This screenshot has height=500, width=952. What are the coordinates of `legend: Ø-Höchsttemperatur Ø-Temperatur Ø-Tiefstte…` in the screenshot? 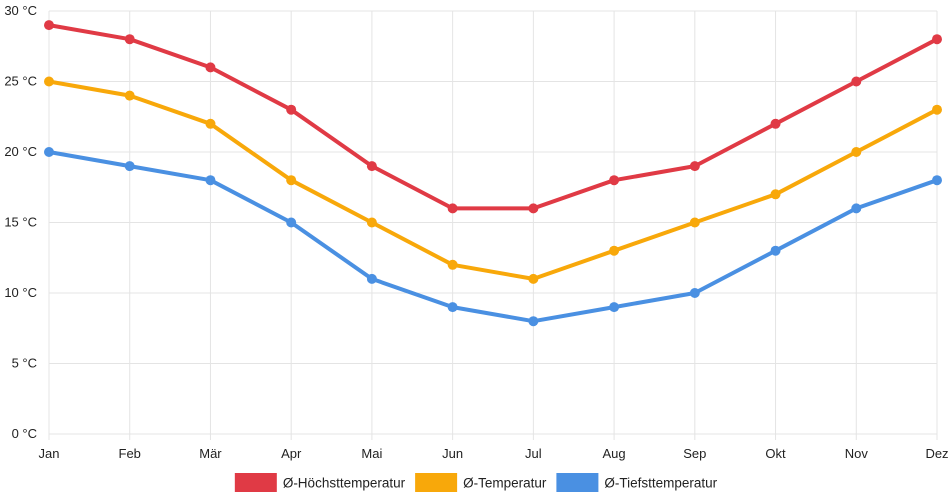 It's located at (476, 482).